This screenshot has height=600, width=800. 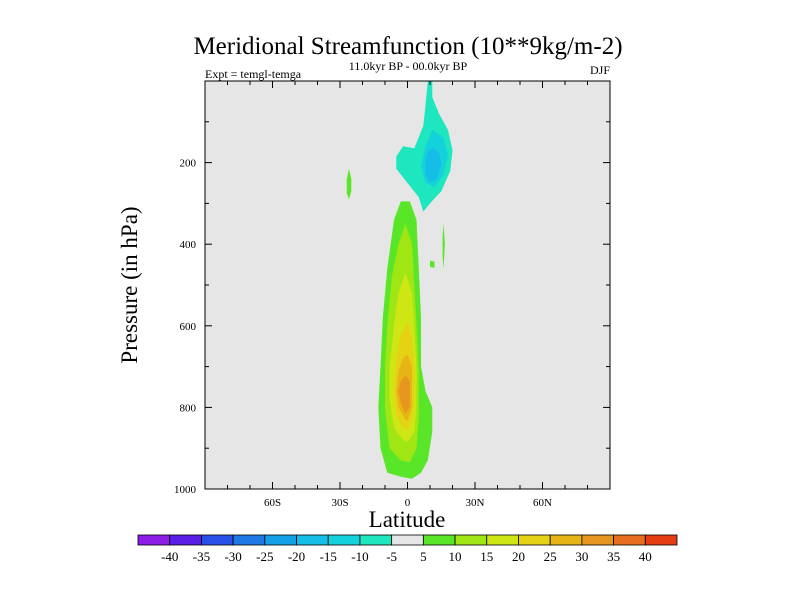 What do you see at coordinates (645, 556) in the screenshot?
I see `colorbar-label: 40` at bounding box center [645, 556].